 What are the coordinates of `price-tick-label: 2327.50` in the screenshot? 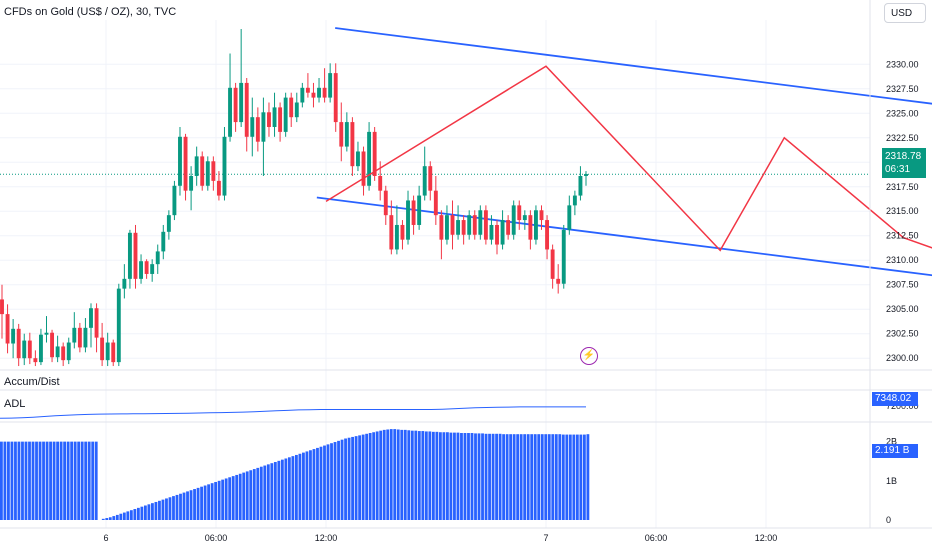 It's located at (902, 89).